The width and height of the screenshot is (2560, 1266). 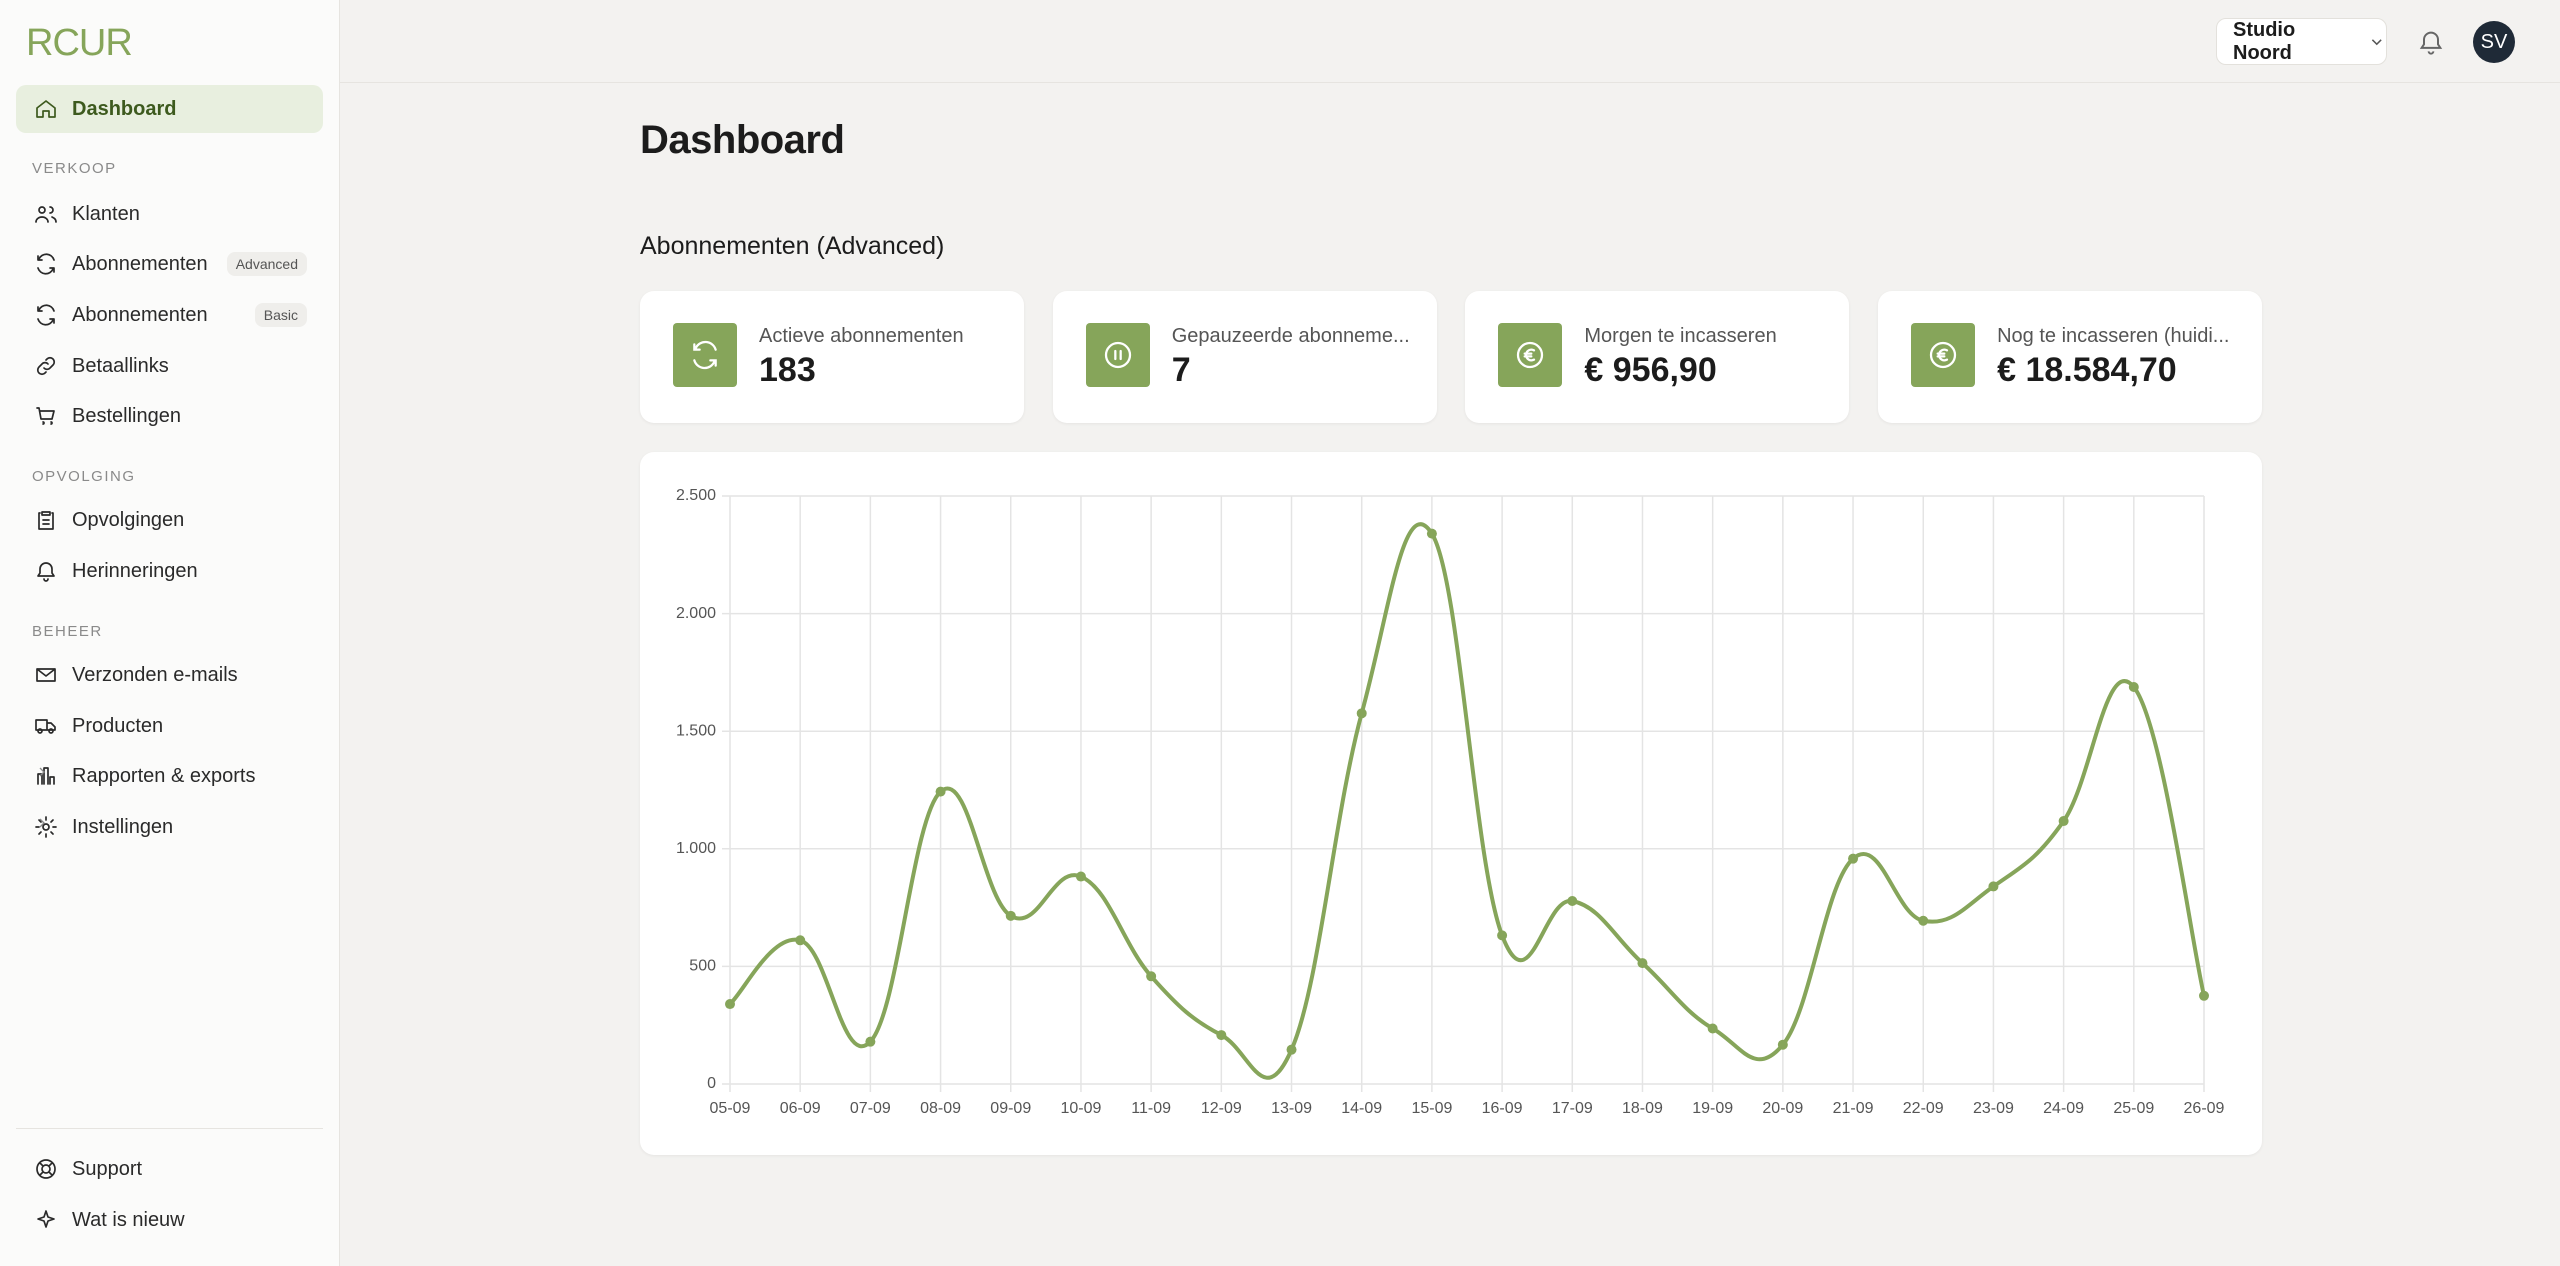 I want to click on card-value: 7, so click(x=1181, y=370).